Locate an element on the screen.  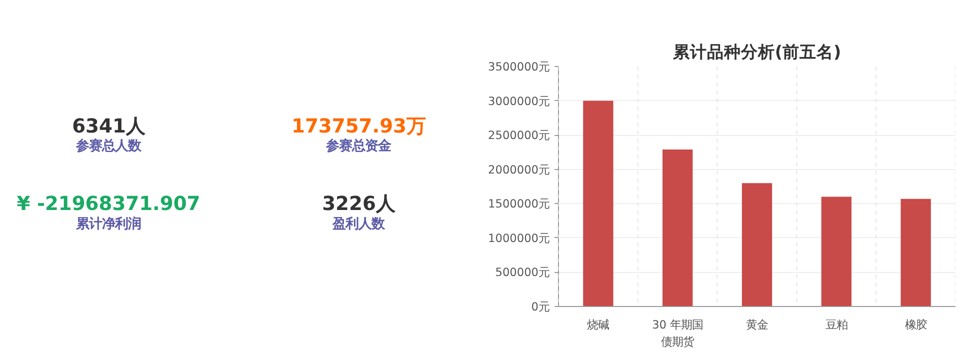
category-label: 参赛总资金 is located at coordinates (358, 146).